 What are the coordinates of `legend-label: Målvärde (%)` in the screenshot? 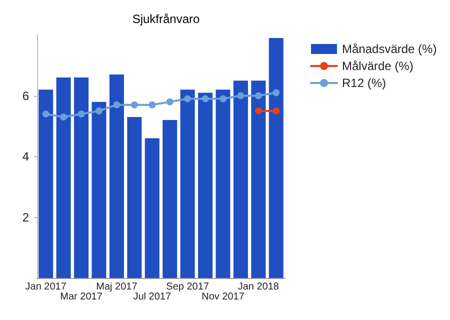 It's located at (378, 66).